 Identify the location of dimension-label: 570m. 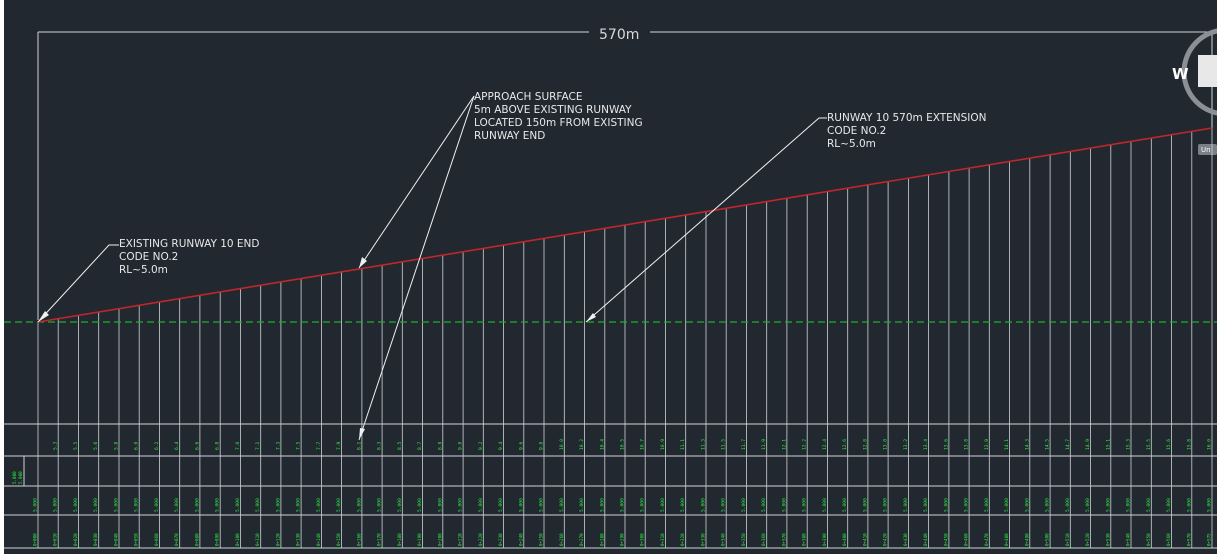
(619, 35).